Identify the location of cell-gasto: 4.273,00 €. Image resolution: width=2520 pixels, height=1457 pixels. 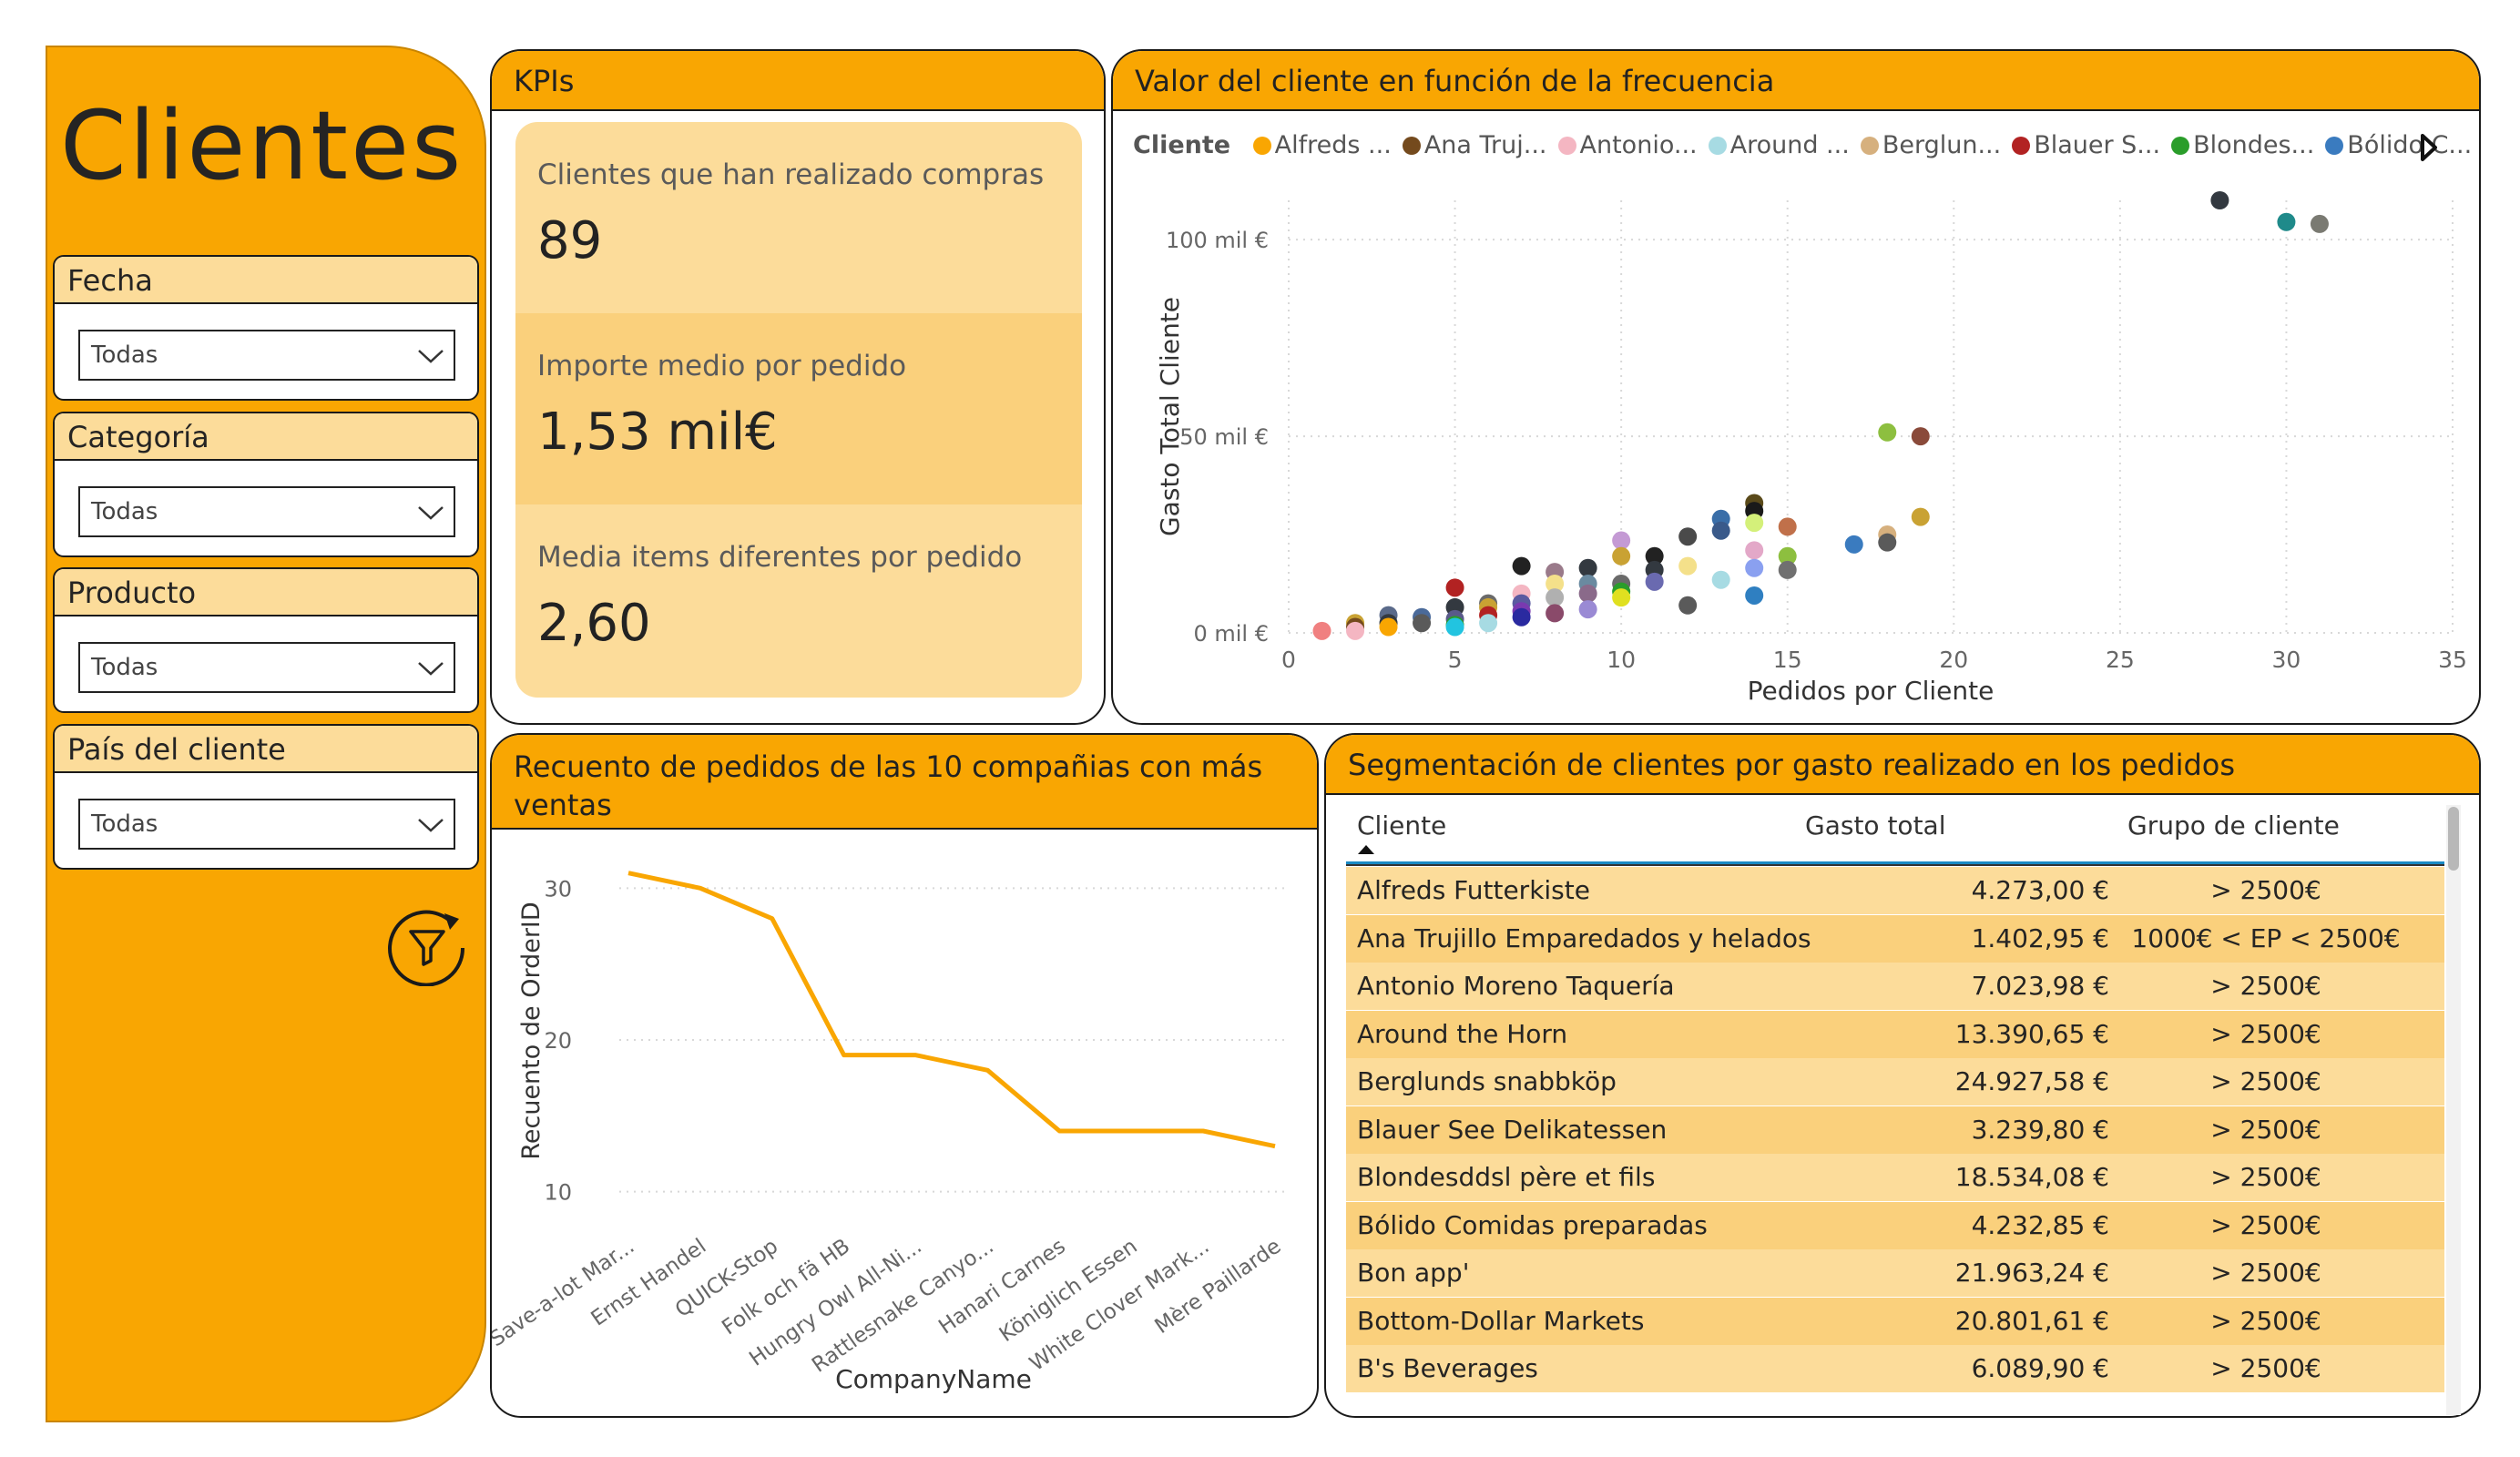
(2040, 890).